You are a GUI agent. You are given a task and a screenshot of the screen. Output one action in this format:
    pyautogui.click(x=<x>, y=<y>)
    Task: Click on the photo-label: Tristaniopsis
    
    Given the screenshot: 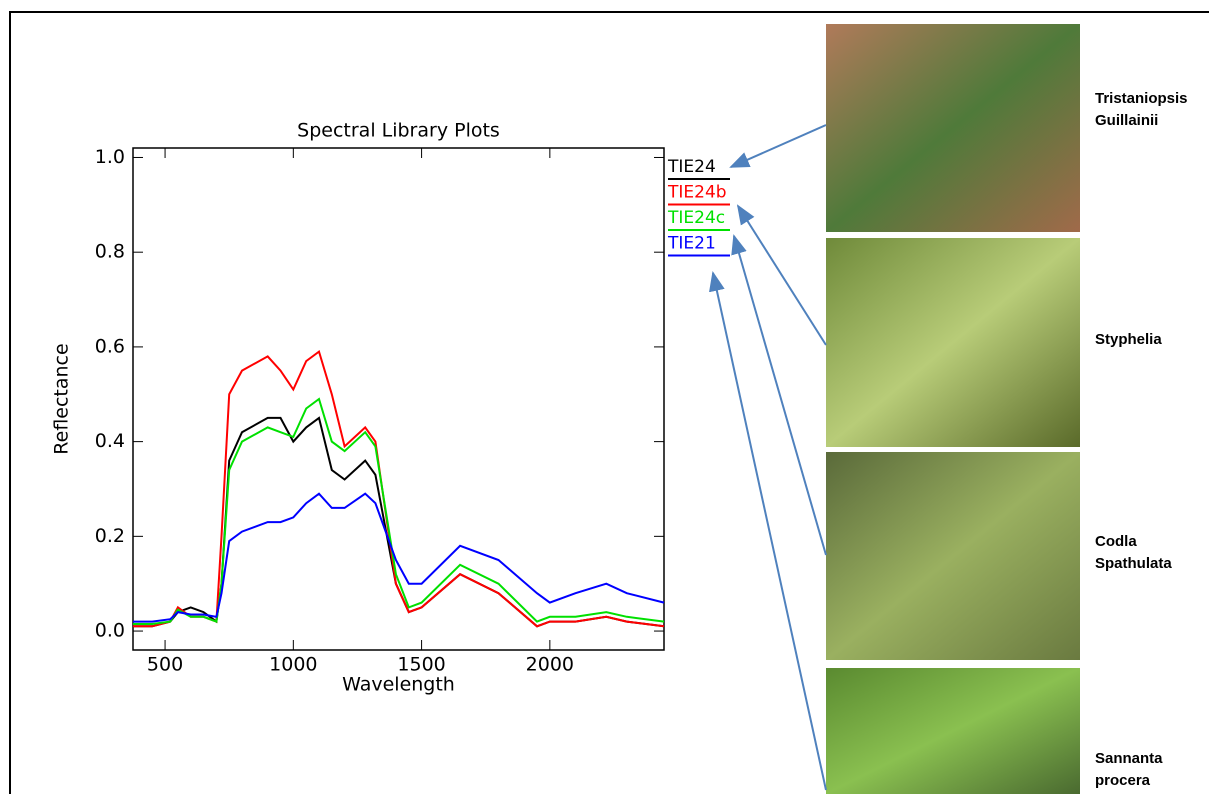 What is the action you would take?
    pyautogui.click(x=1141, y=98)
    